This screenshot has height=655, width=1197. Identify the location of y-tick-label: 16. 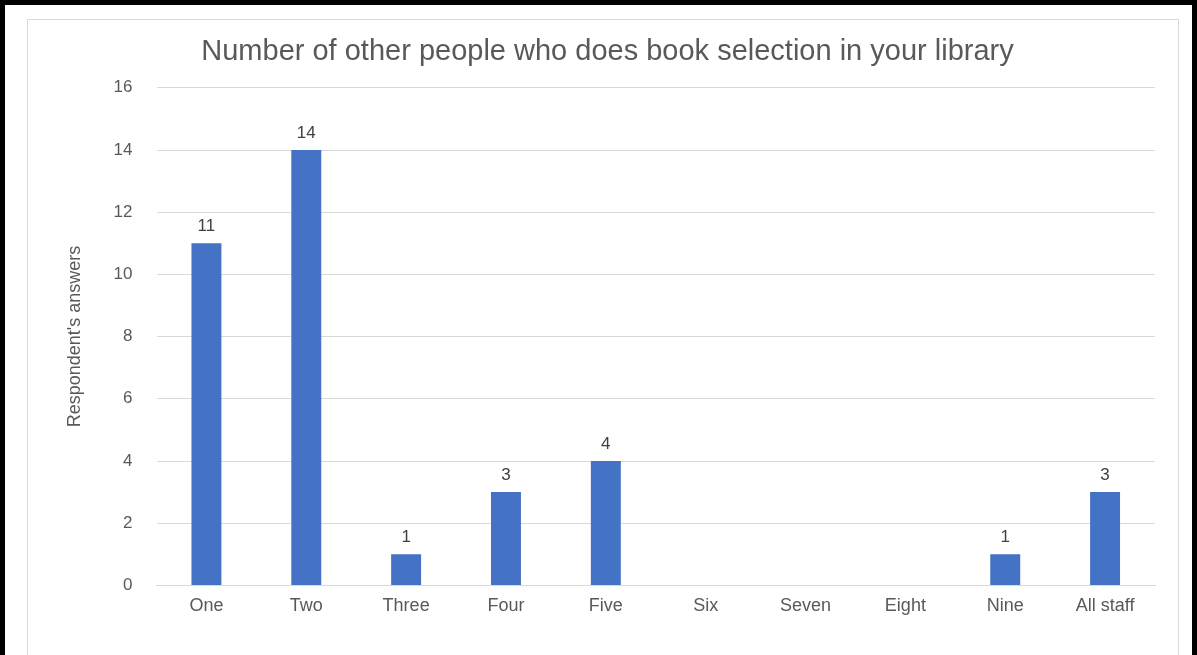
(123, 87).